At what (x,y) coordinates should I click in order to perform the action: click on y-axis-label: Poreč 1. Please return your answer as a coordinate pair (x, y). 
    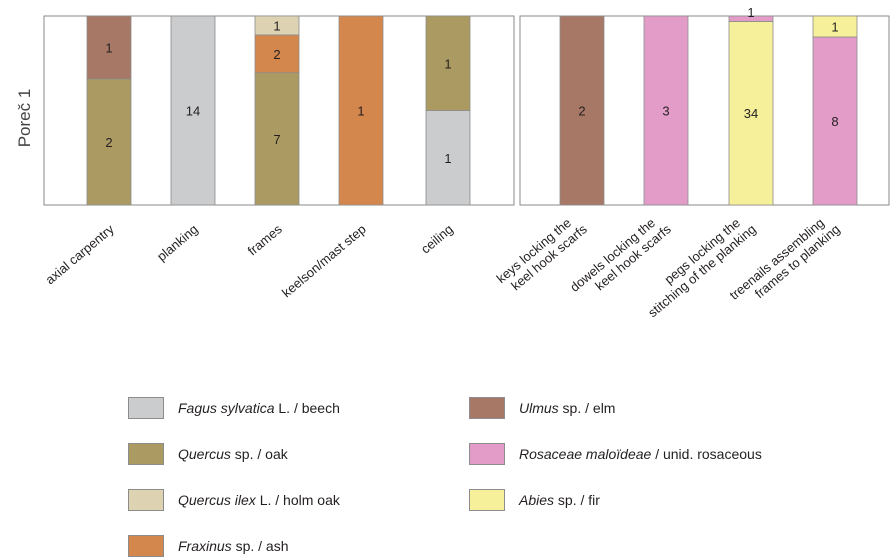
    Looking at the image, I should click on (24, 118).